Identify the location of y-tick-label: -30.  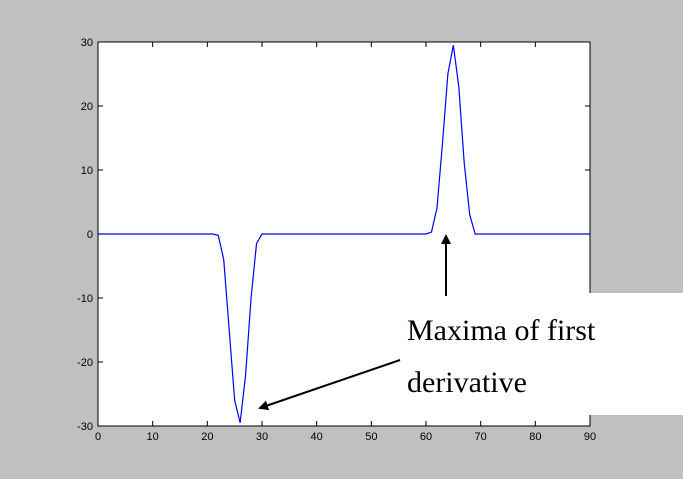
(85, 427).